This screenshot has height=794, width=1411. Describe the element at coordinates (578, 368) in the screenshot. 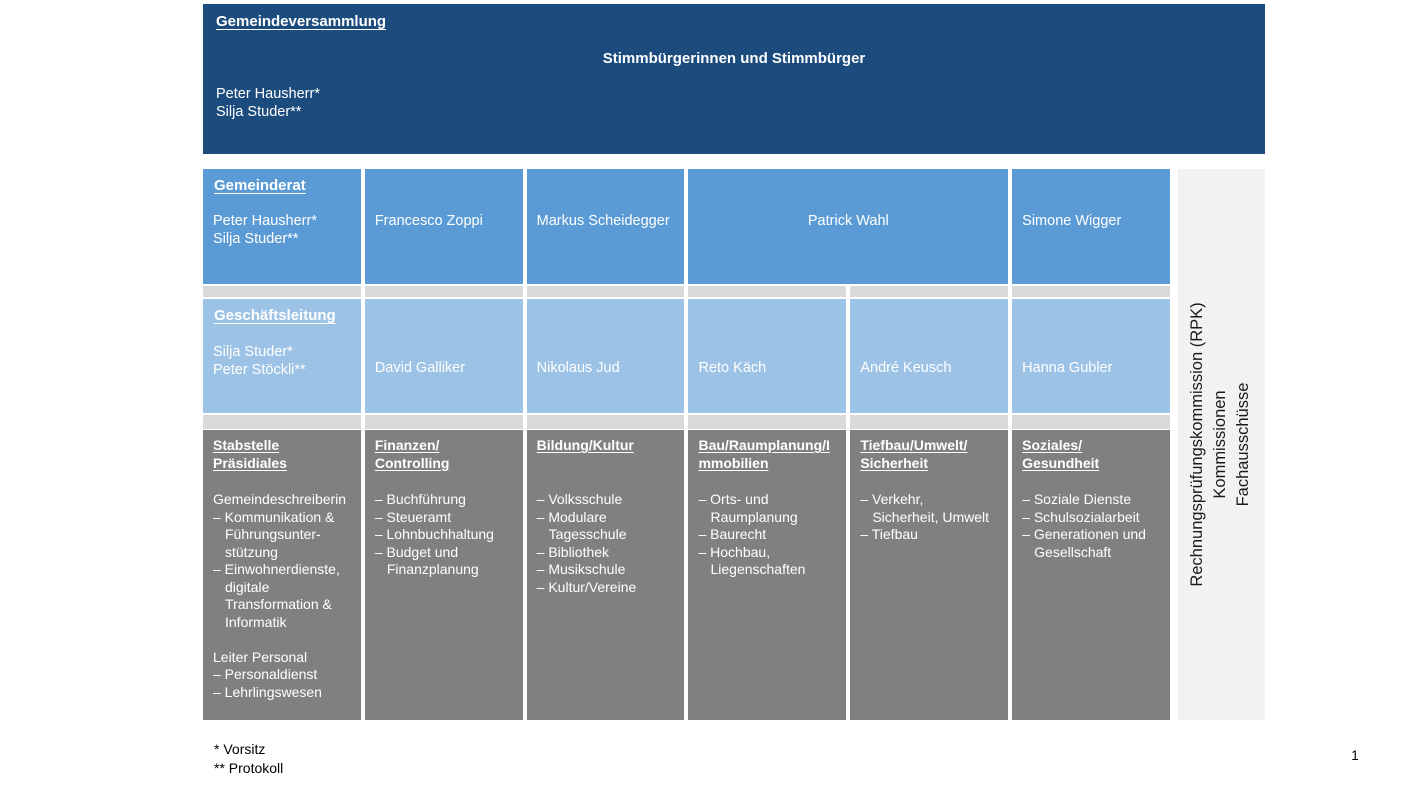

I see `member-name: Nikolaus Jud` at that location.